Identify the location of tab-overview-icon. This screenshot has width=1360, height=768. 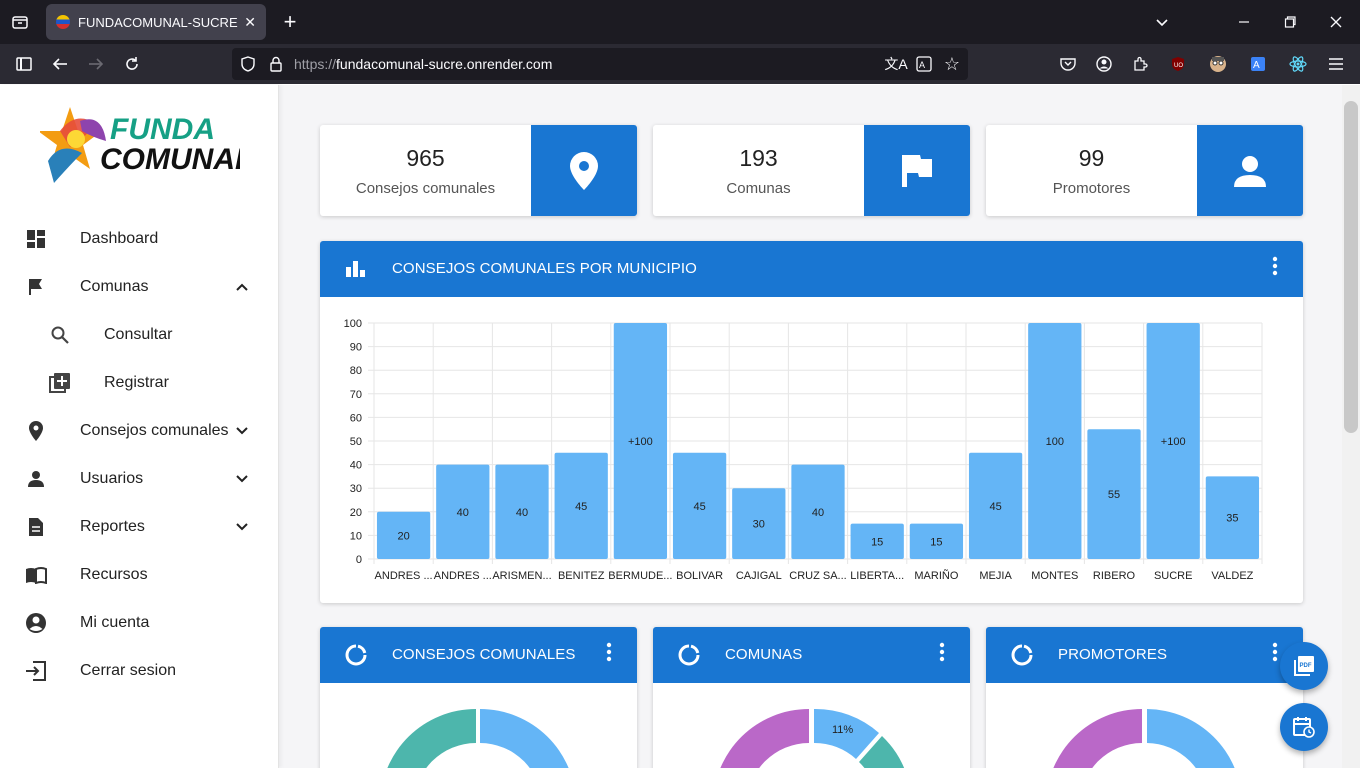
(20, 22).